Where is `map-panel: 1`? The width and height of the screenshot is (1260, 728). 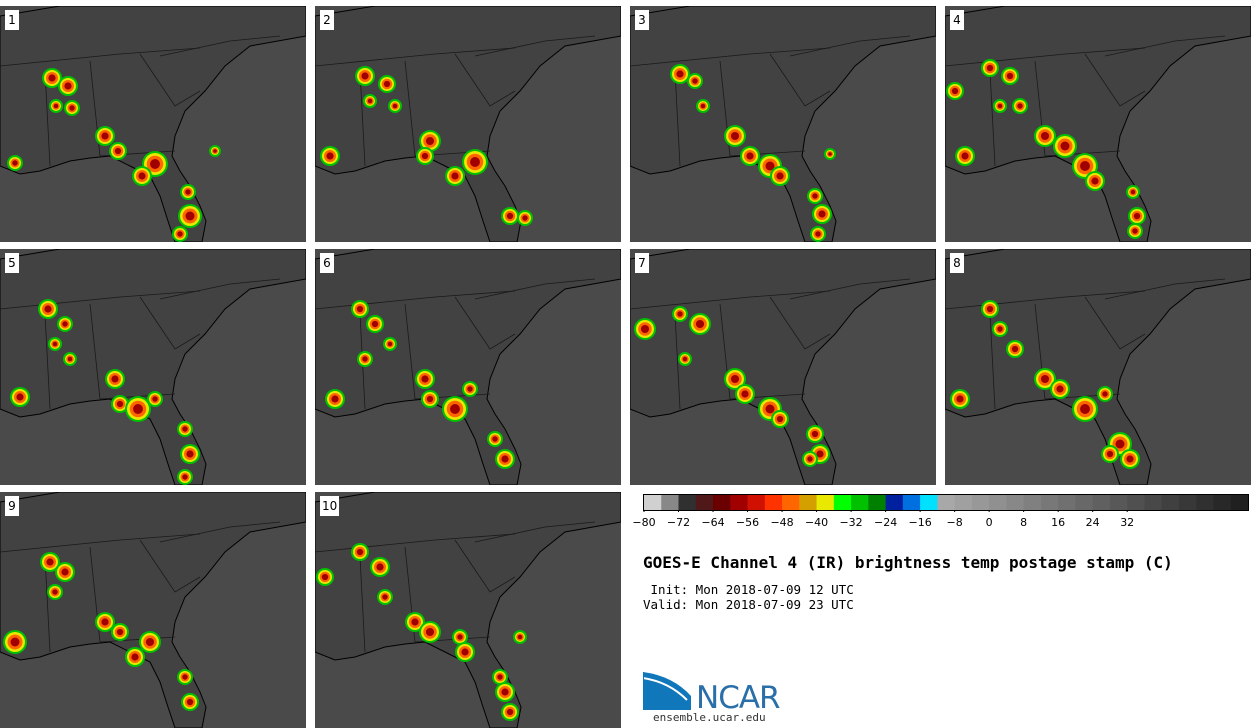 map-panel: 1 is located at coordinates (153, 124).